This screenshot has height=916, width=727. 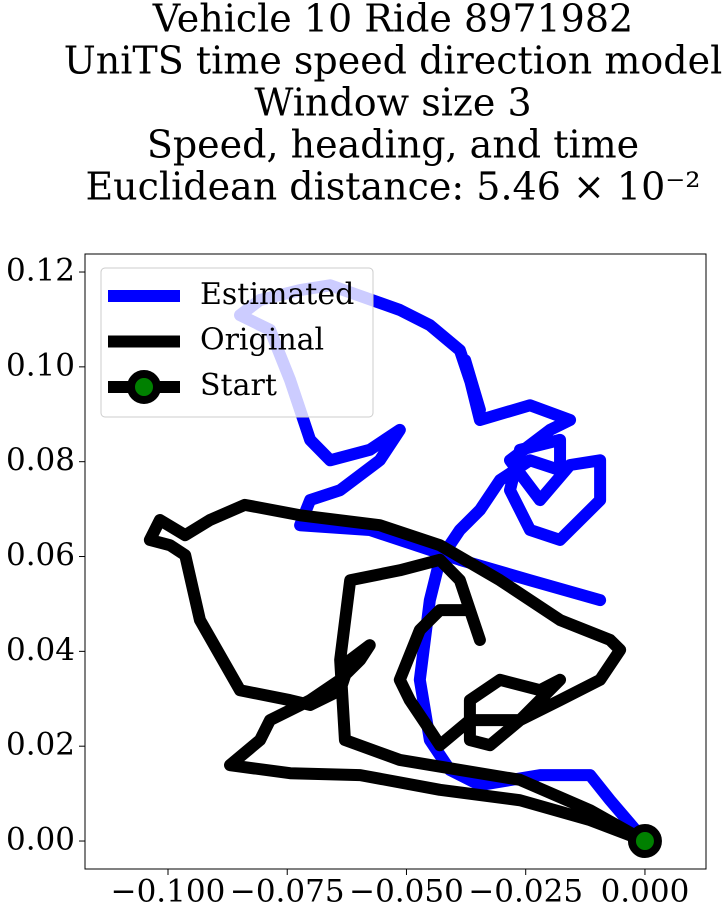 What do you see at coordinates (144, 387) in the screenshot?
I see `legend-marker` at bounding box center [144, 387].